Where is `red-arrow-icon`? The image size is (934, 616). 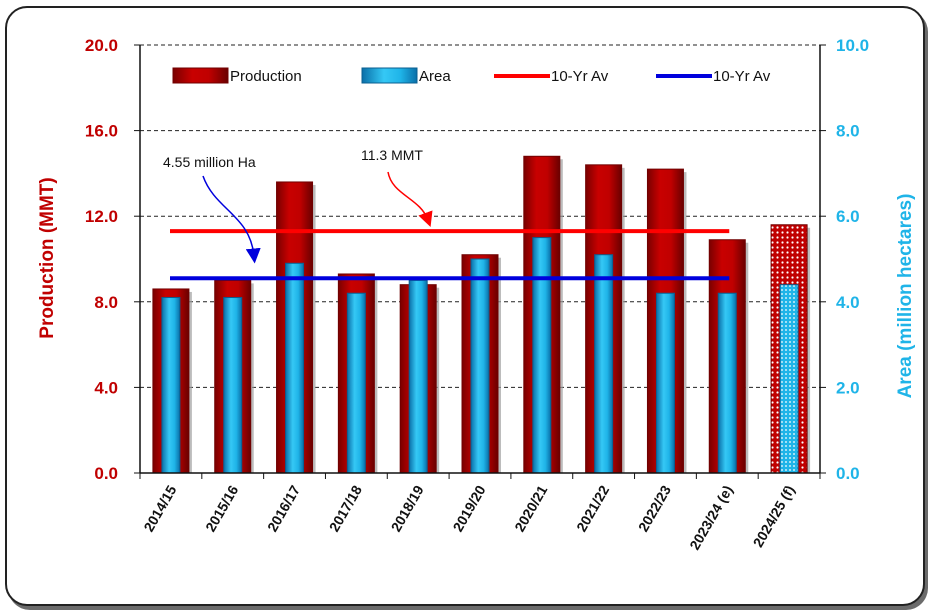
red-arrow-icon is located at coordinates (410, 199).